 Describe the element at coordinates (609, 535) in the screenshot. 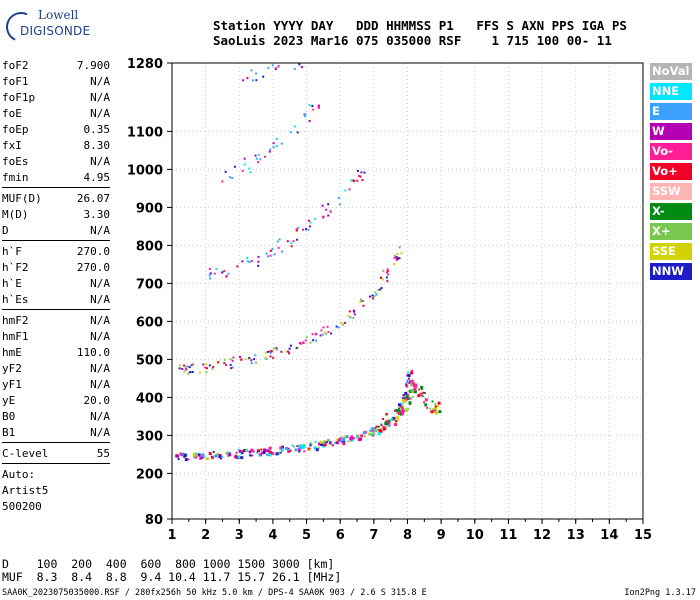

I see `x-tick-label: 14` at that location.